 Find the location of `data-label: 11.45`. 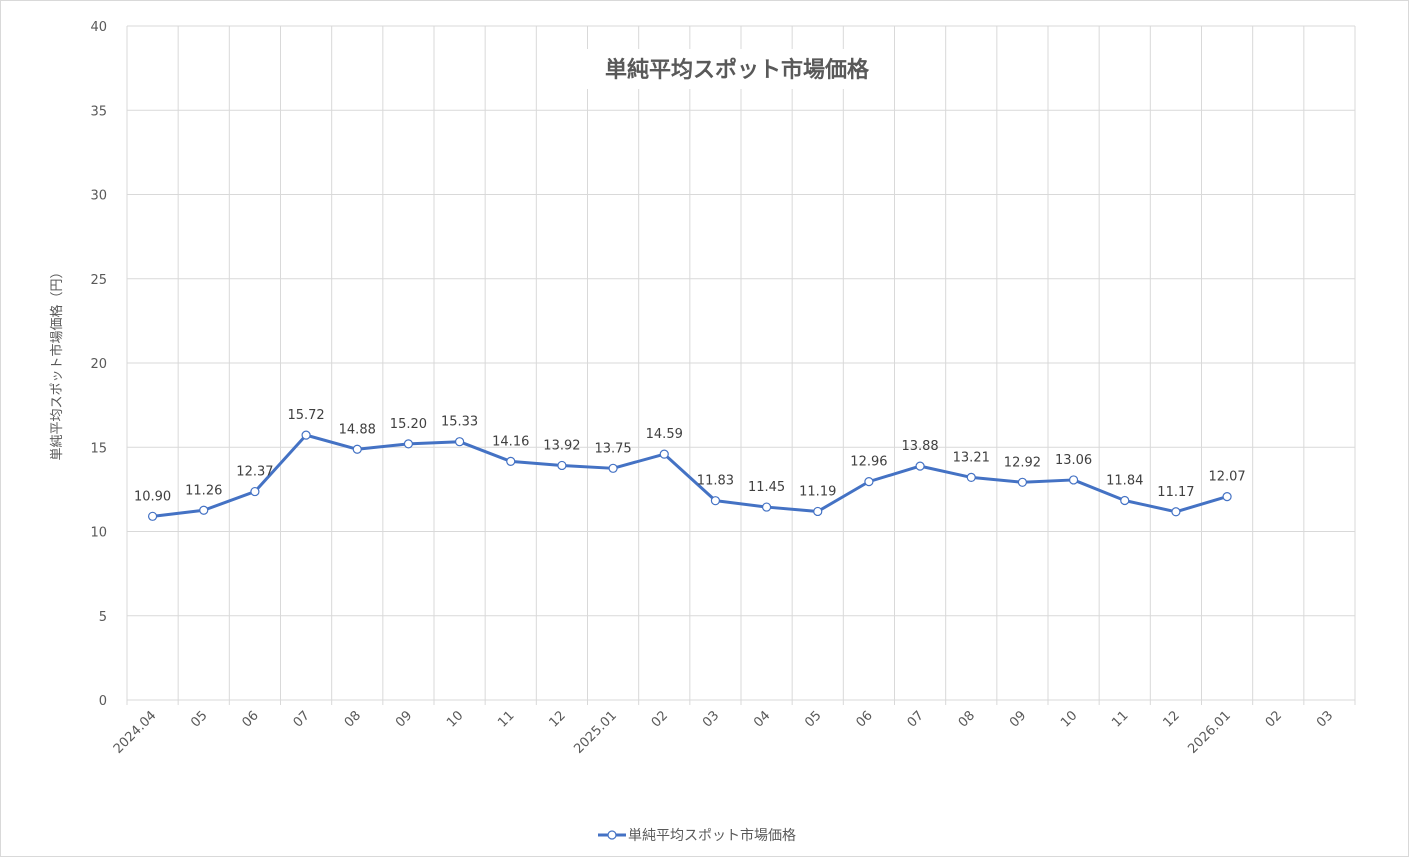

data-label: 11.45 is located at coordinates (766, 487).